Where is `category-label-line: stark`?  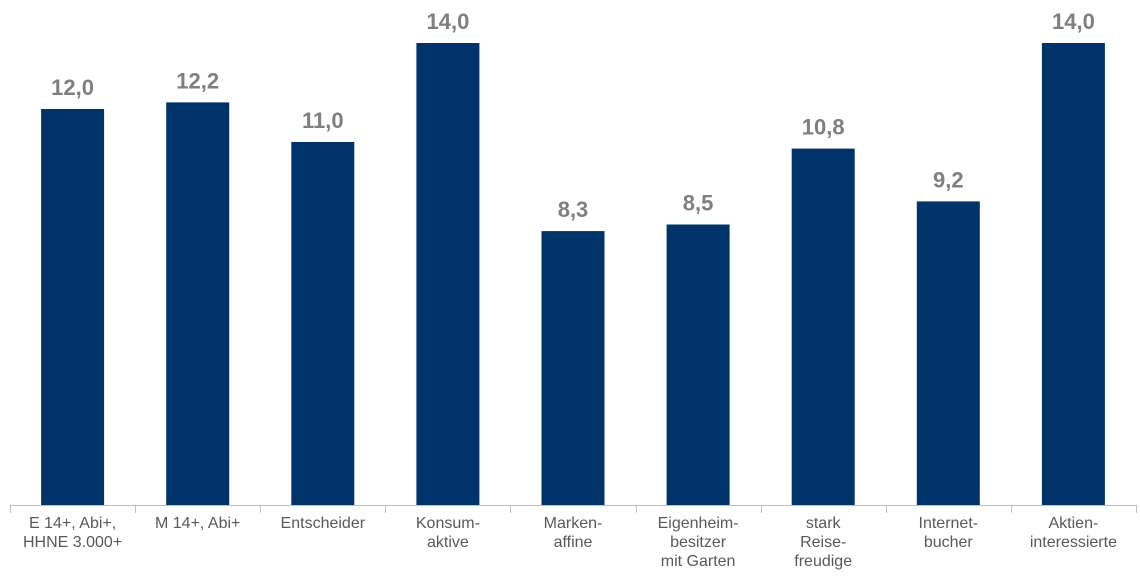 category-label-line: stark is located at coordinates (824, 523).